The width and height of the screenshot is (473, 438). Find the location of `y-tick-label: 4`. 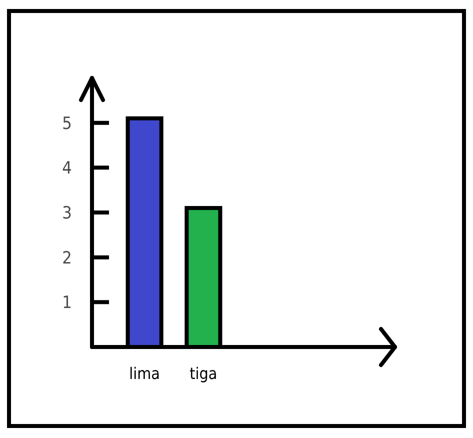

y-tick-label: 4 is located at coordinates (67, 168).